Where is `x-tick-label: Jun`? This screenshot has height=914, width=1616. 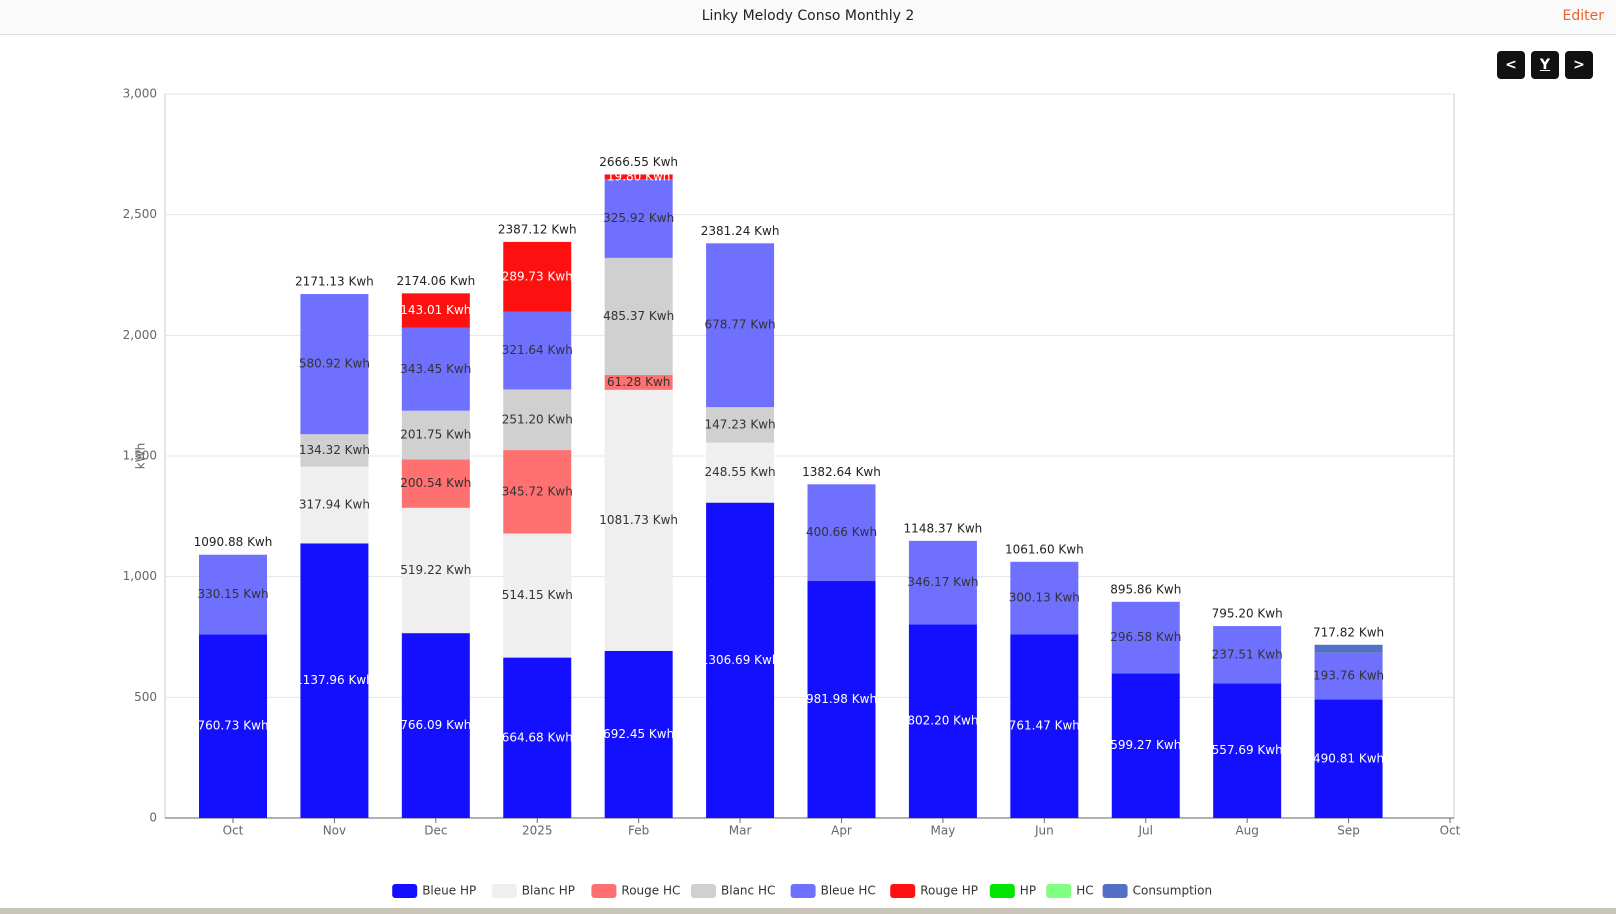 x-tick-label: Jun is located at coordinates (1044, 831).